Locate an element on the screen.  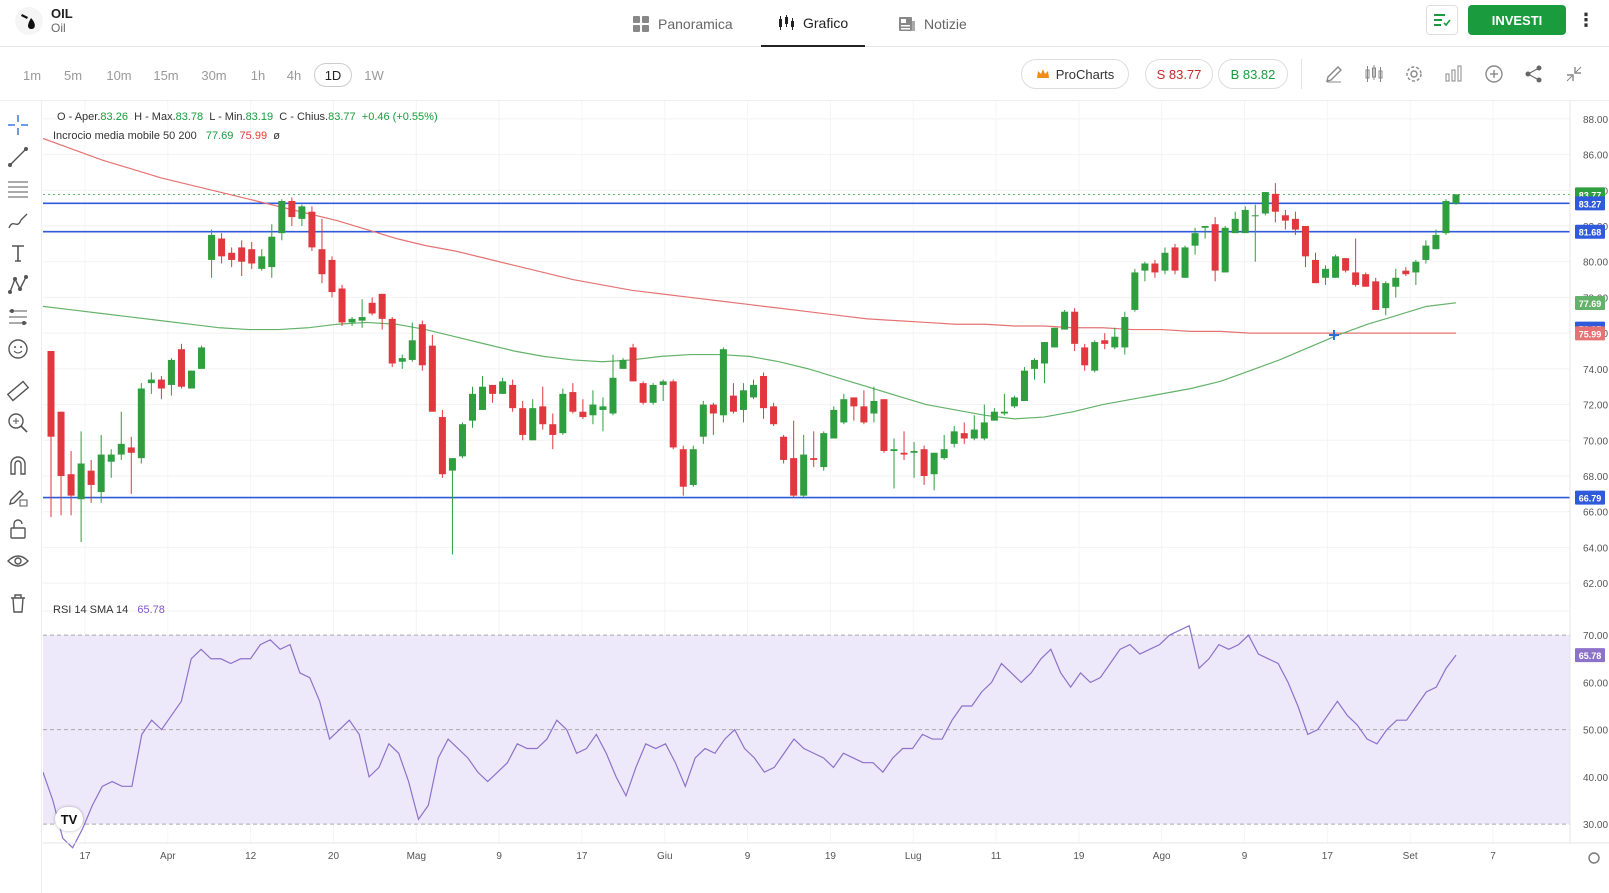
drawing-toolbar is located at coordinates (21, 497).